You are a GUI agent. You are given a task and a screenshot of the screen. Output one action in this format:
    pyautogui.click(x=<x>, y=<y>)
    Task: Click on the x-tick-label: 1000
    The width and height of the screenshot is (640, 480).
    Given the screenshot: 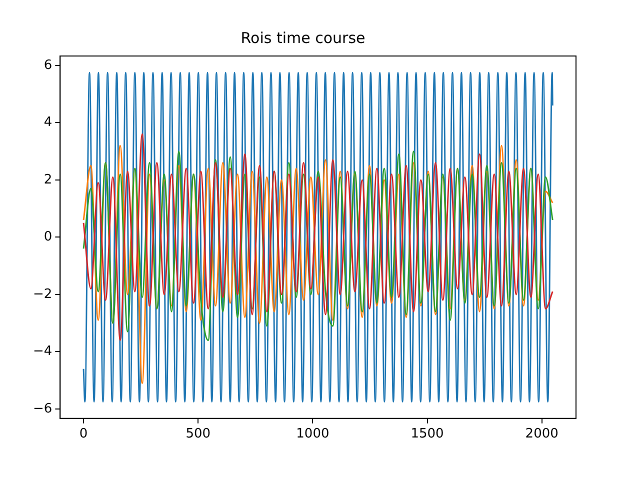 What is the action you would take?
    pyautogui.click(x=313, y=434)
    